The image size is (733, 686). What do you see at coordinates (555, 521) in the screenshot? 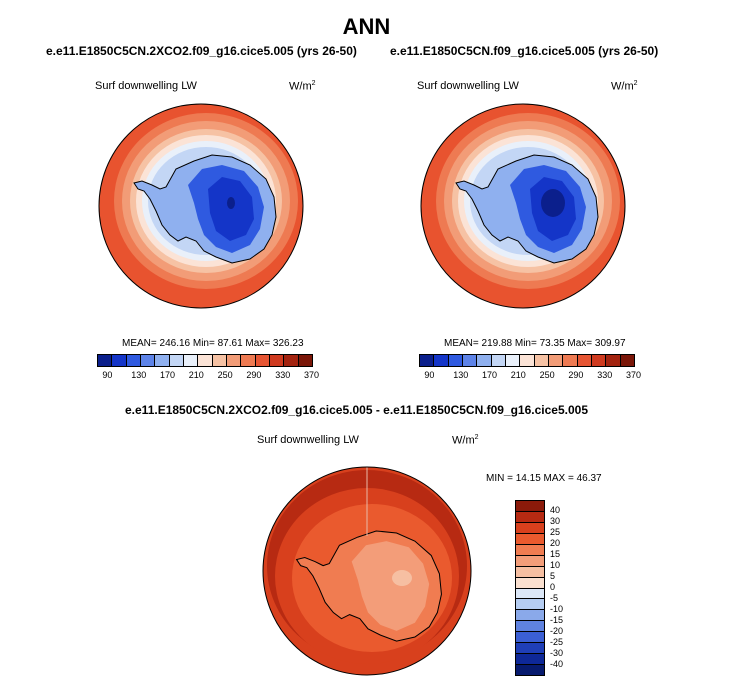
I see `colorbar-tick-label: 30` at bounding box center [555, 521].